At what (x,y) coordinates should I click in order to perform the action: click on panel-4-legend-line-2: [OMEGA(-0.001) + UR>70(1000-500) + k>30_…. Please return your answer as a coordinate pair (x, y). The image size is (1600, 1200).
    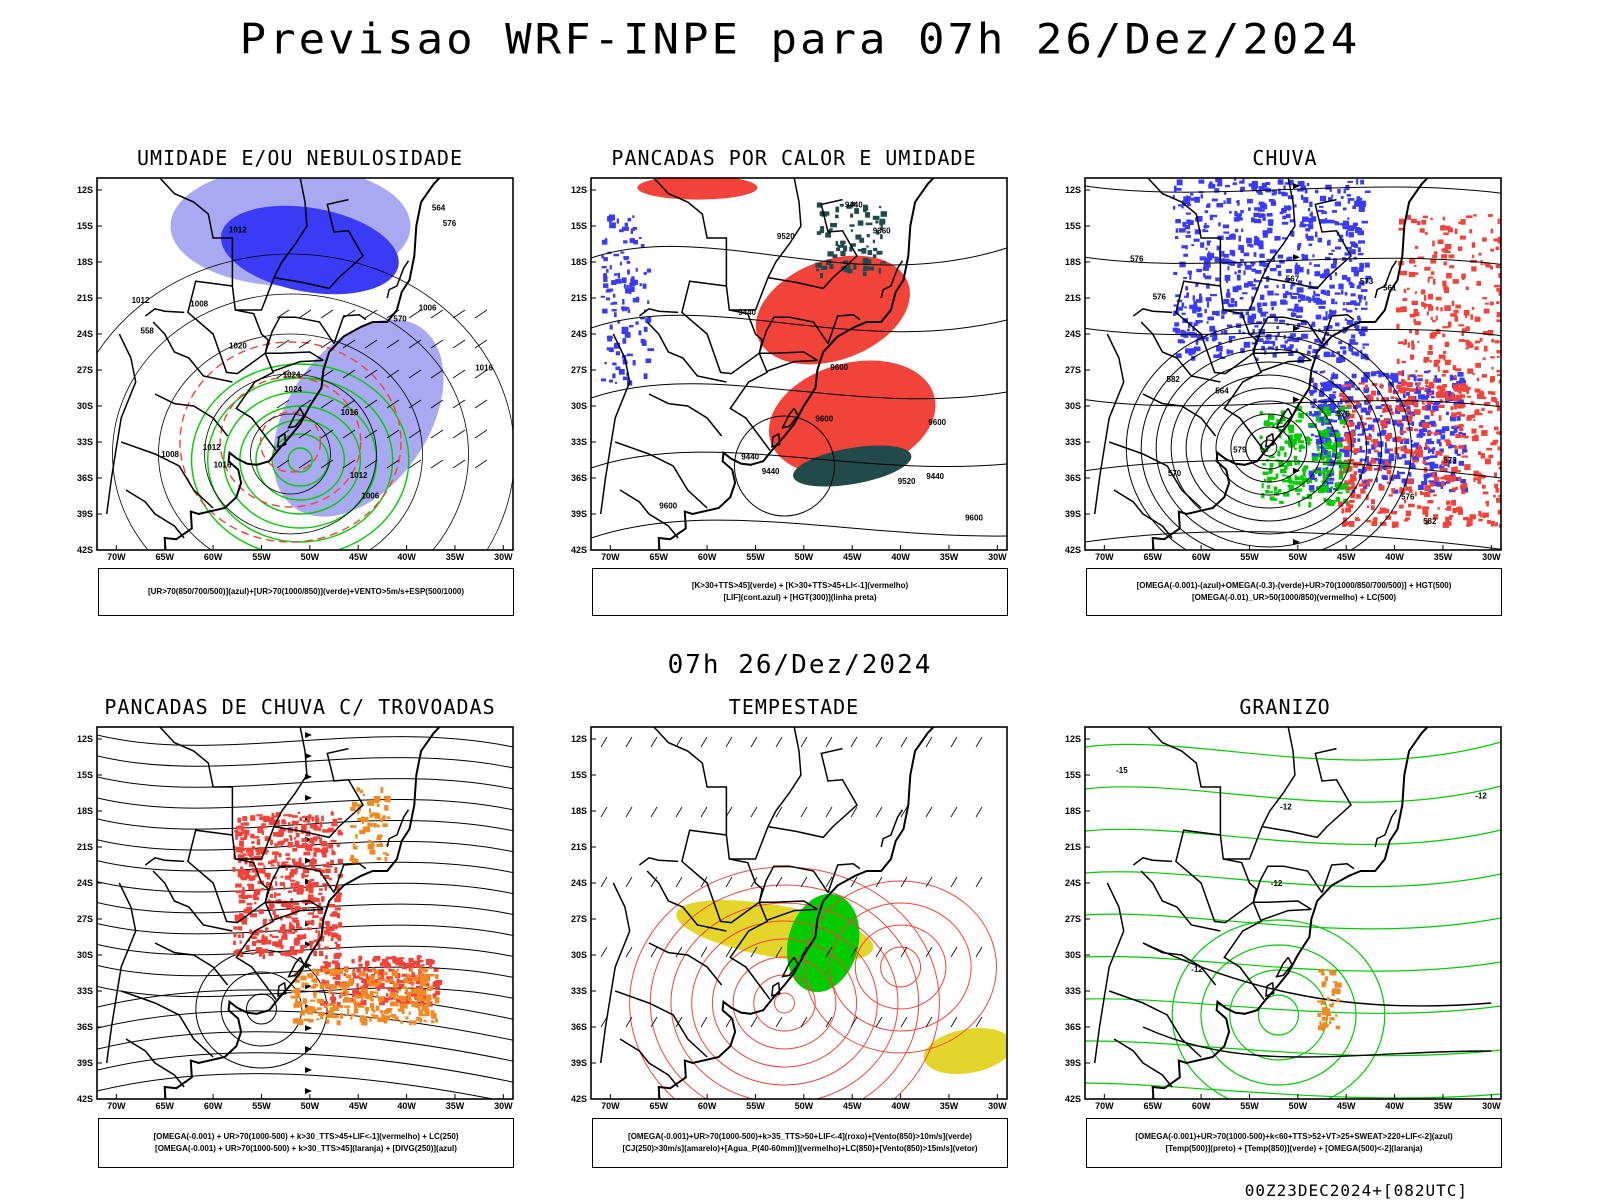
    Looking at the image, I should click on (306, 1148).